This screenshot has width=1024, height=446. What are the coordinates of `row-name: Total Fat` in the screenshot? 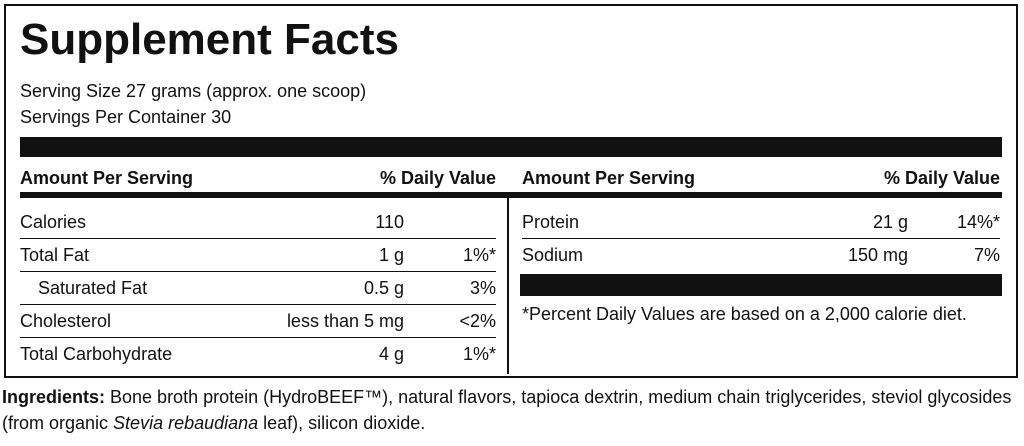 It's located at (55, 255).